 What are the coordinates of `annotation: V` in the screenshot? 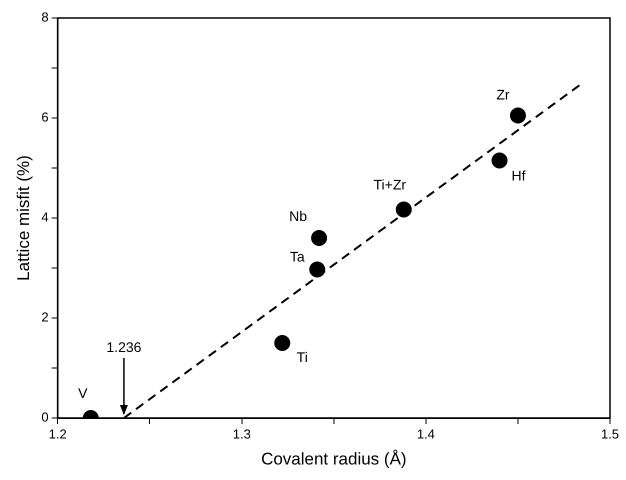 It's located at (83, 392).